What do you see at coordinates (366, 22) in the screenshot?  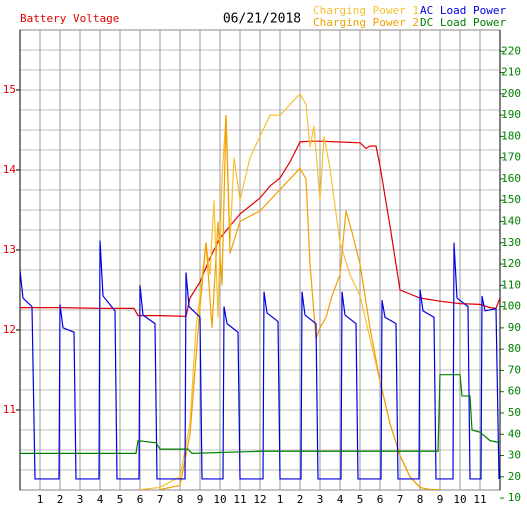 I see `legend-label: Charging Power 2` at bounding box center [366, 22].